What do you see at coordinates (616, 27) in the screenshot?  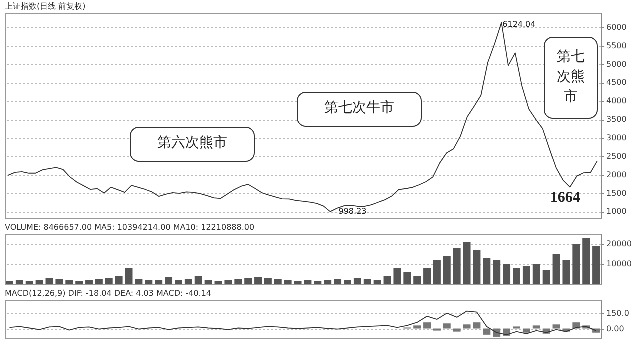 I see `y-tick-label: 6000` at bounding box center [616, 27].